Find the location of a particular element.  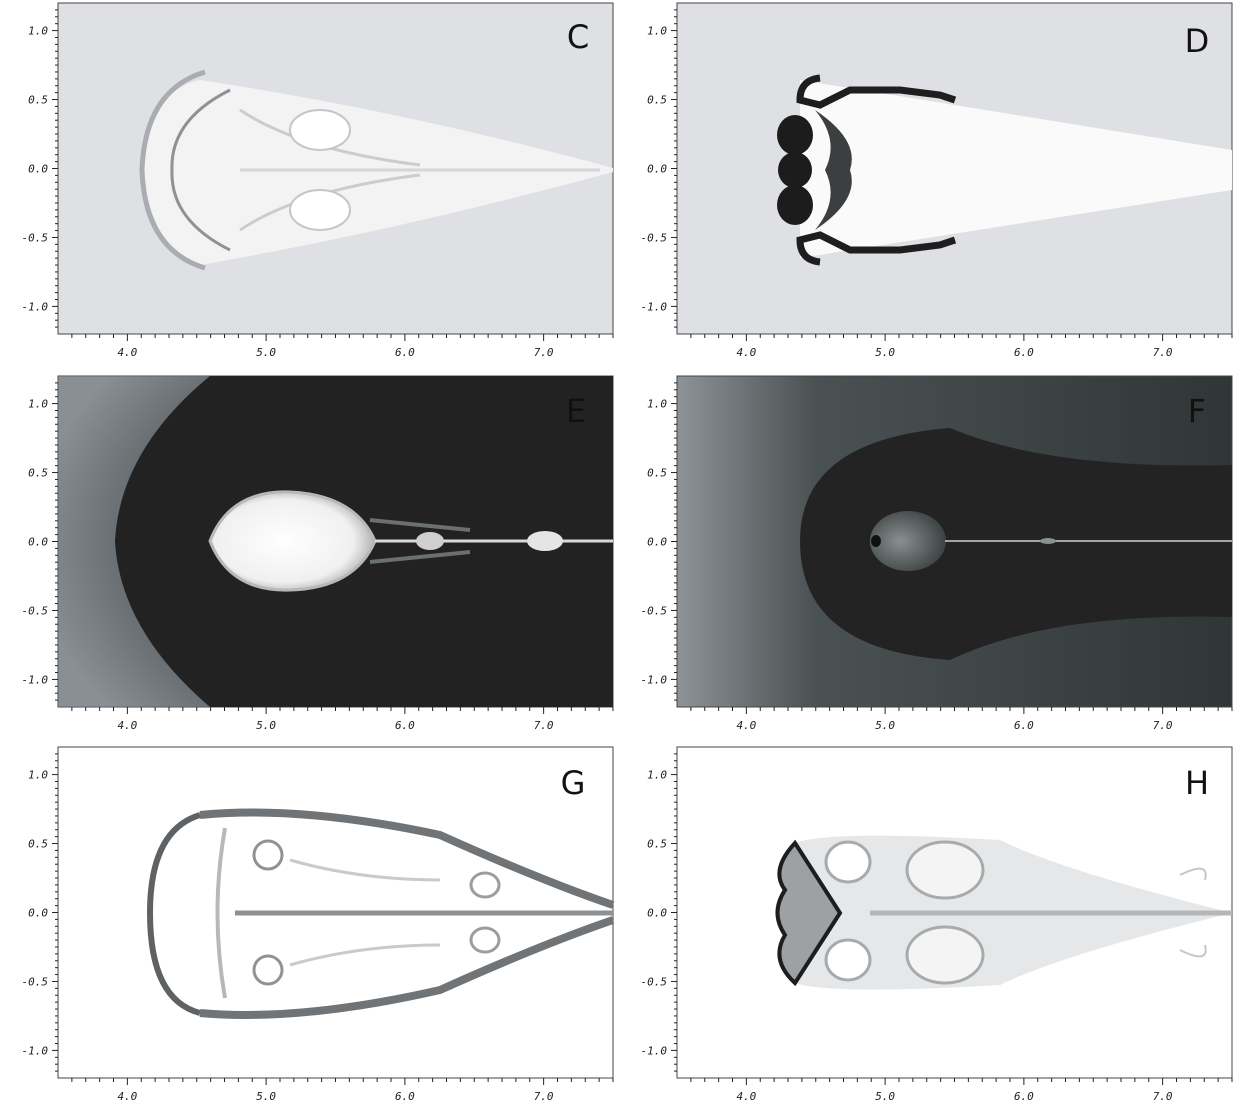

panel-label-e: E is located at coordinates (576, 411).